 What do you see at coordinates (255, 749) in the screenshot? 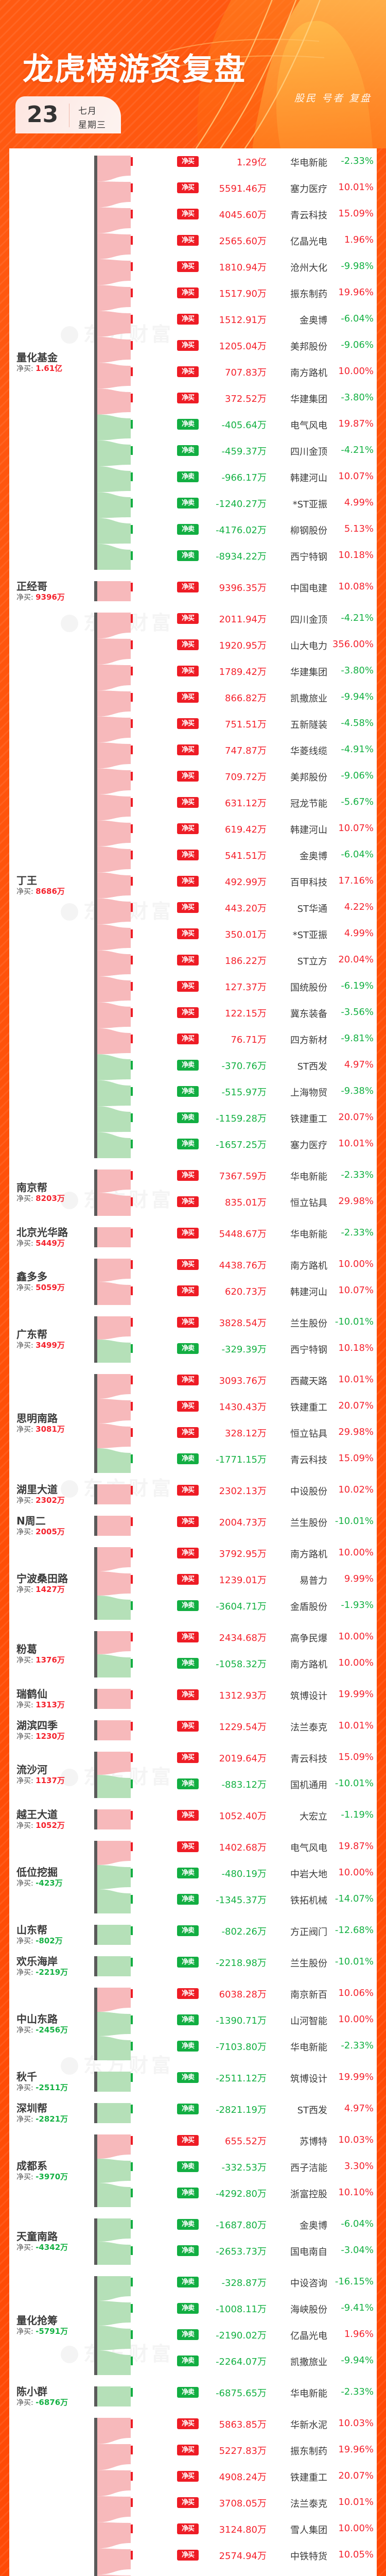
I see `sankey-row: 净买 747.87万 华菱线缆 -4.91%` at bounding box center [255, 749].